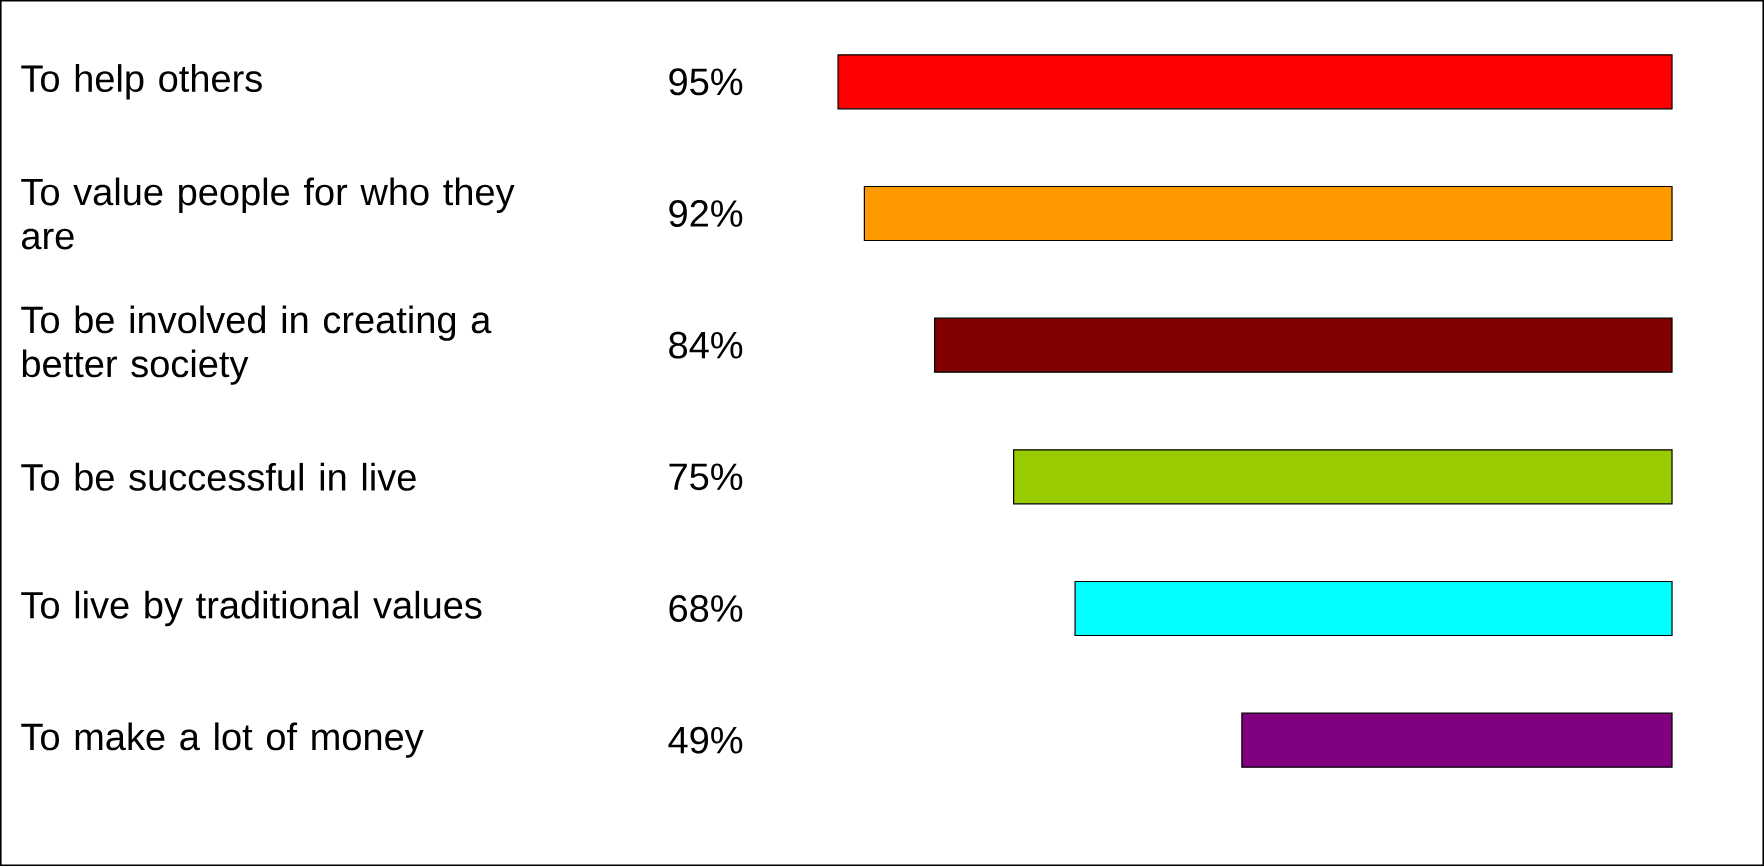 The height and width of the screenshot is (866, 1764). What do you see at coordinates (706, 608) in the screenshot?
I see `data-label: 68%` at bounding box center [706, 608].